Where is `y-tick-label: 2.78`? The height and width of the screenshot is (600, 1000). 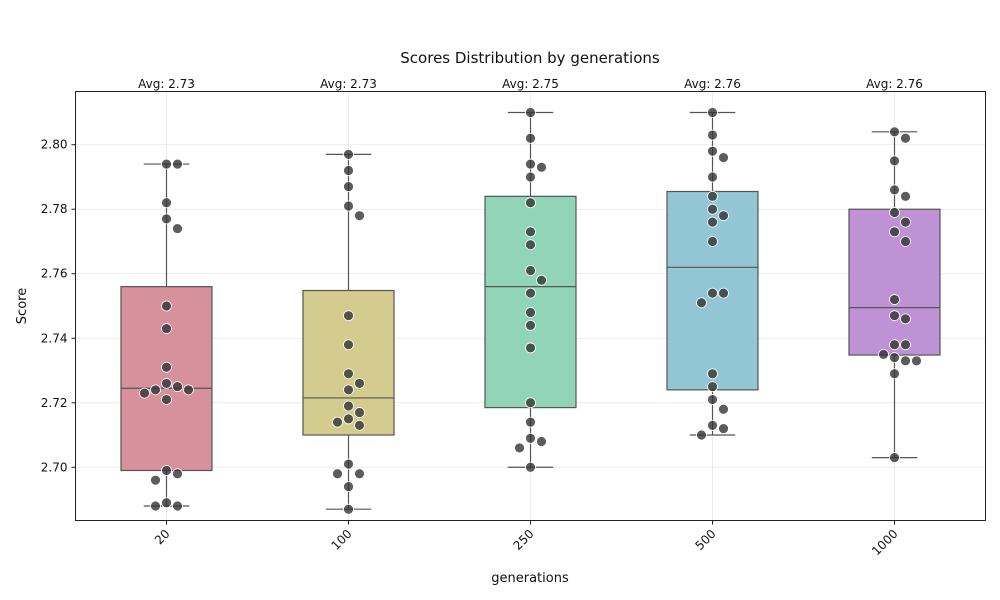 y-tick-label: 2.78 is located at coordinates (54, 209).